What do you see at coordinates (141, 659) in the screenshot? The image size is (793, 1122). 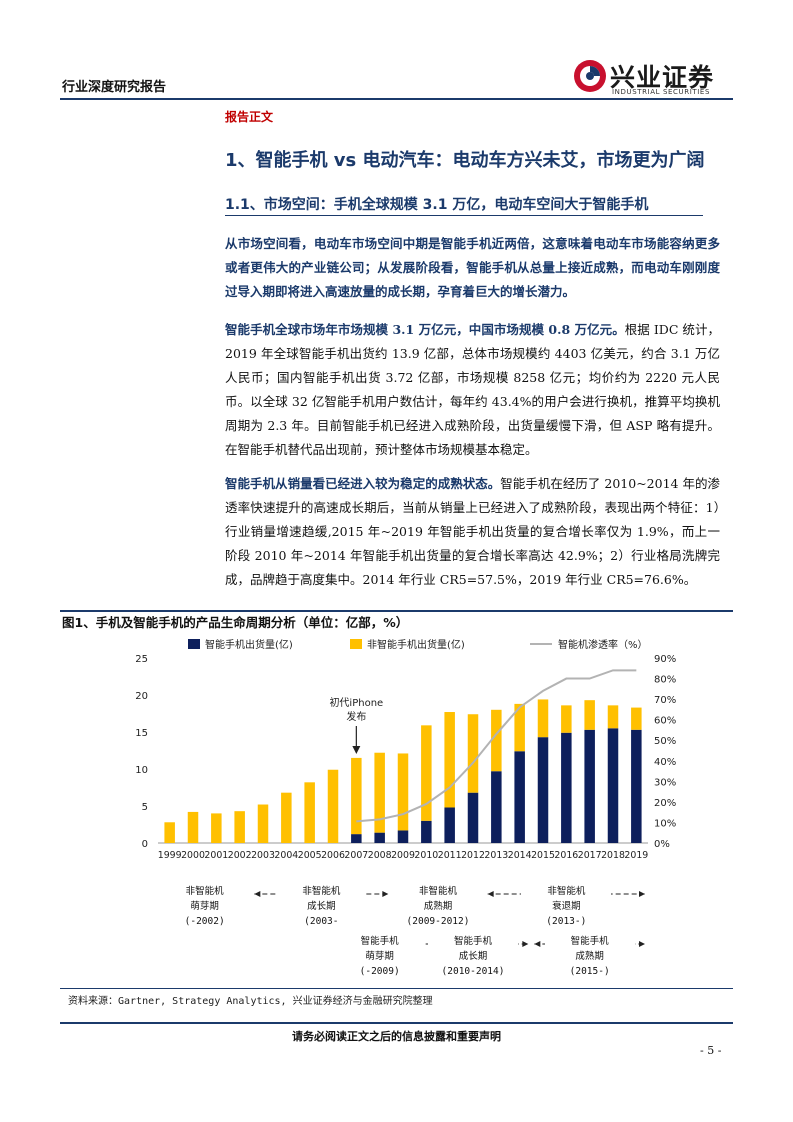 I see `y-left-tick-label: 25` at bounding box center [141, 659].